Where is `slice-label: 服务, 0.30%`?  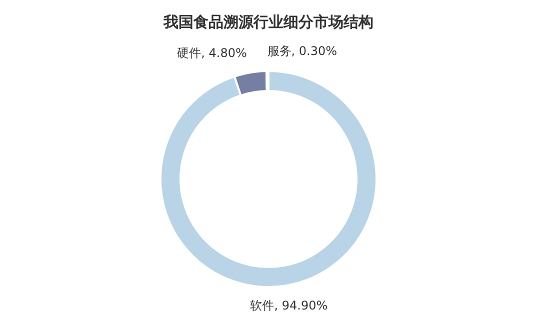
slice-label: 服务, 0.30% is located at coordinates (302, 51).